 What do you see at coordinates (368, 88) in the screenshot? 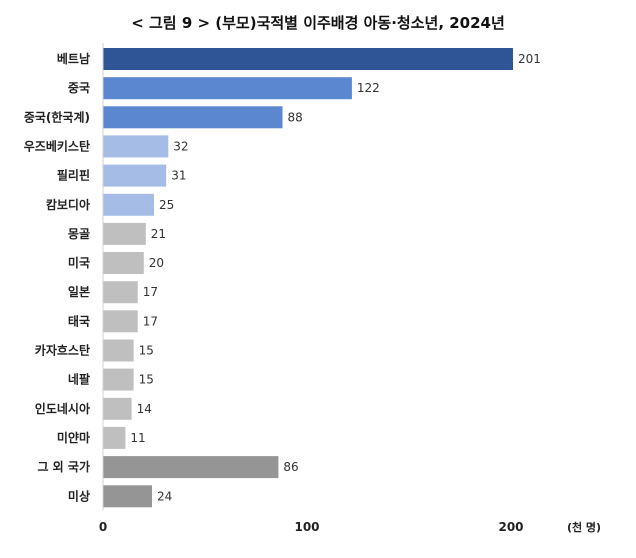
I see `value-label-1: 122` at bounding box center [368, 88].